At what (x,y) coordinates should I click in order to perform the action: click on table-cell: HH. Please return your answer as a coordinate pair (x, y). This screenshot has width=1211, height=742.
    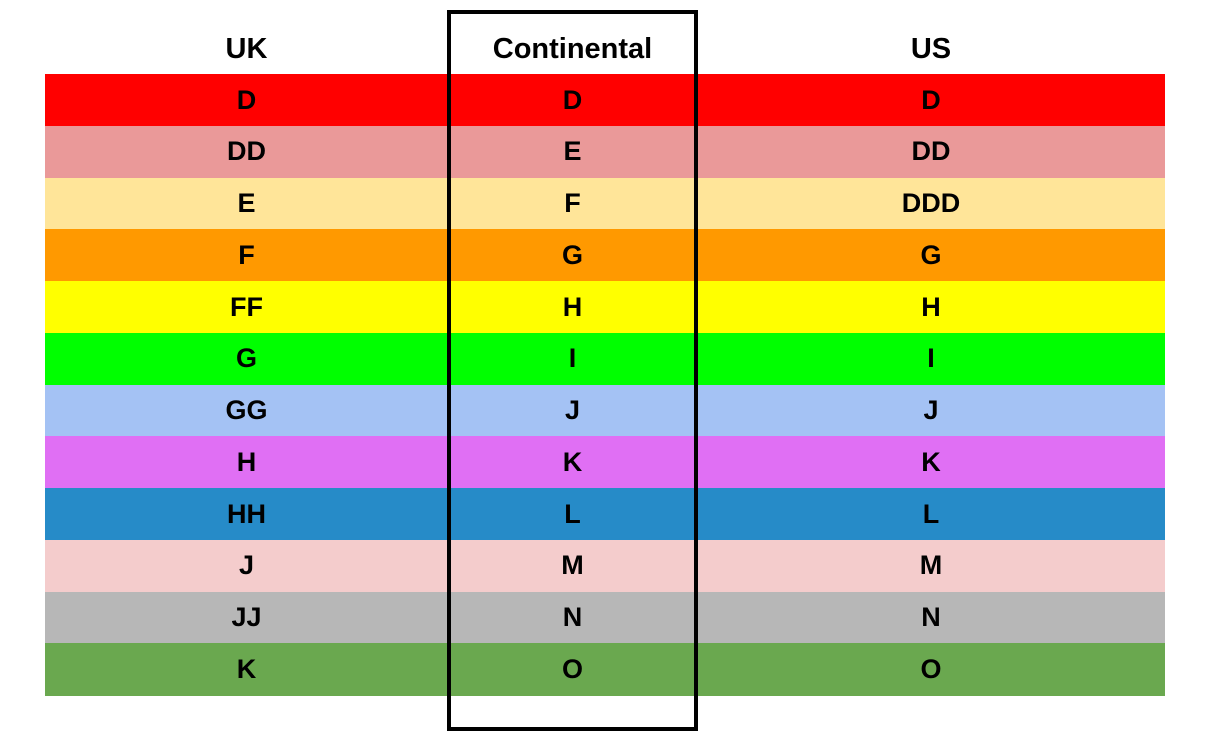
    Looking at the image, I should click on (246, 514).